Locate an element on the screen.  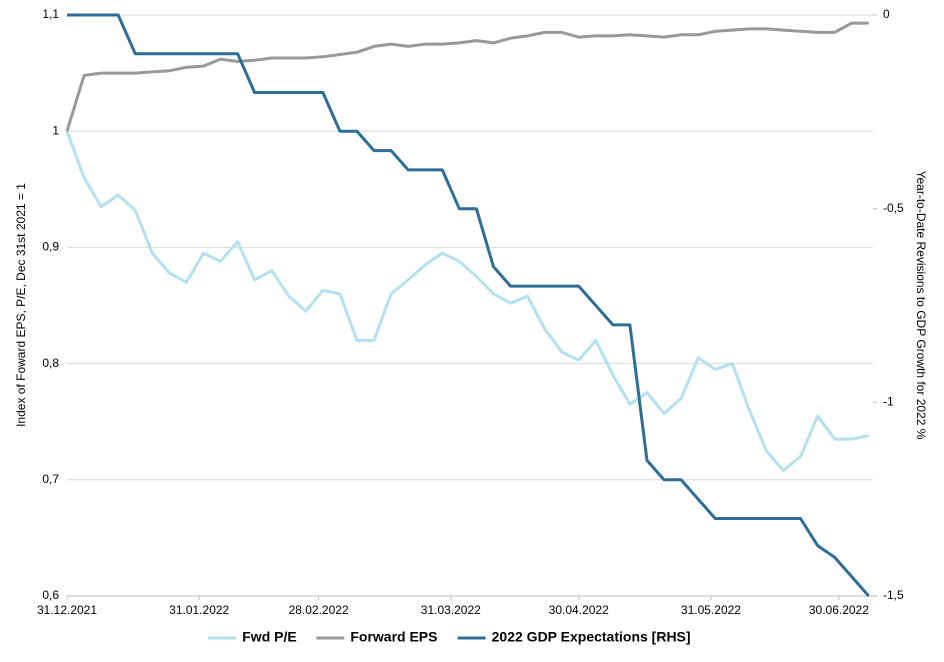
y-tick-label: 1 is located at coordinates (55, 130).